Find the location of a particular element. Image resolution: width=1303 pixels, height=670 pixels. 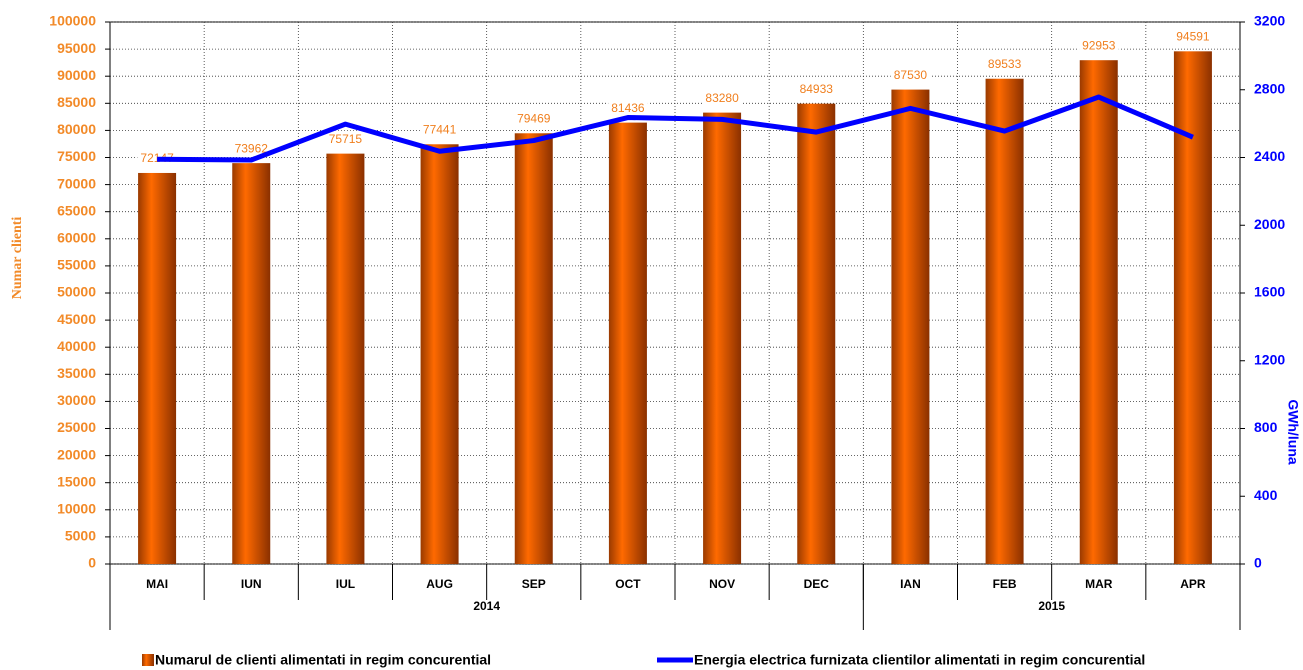

value-label: 92953 is located at coordinates (1099, 45).